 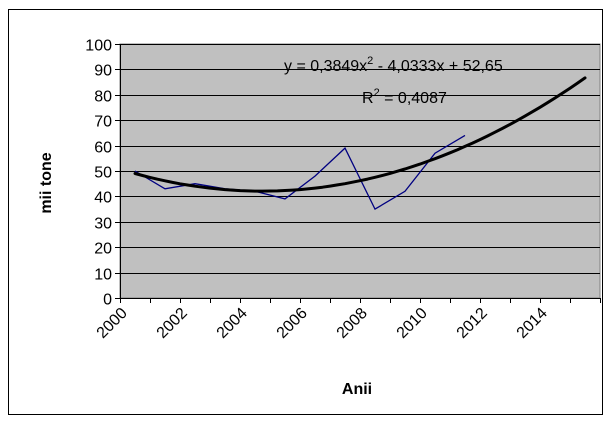 What do you see at coordinates (357, 389) in the screenshot?
I see `x-axis-title: Anii` at bounding box center [357, 389].